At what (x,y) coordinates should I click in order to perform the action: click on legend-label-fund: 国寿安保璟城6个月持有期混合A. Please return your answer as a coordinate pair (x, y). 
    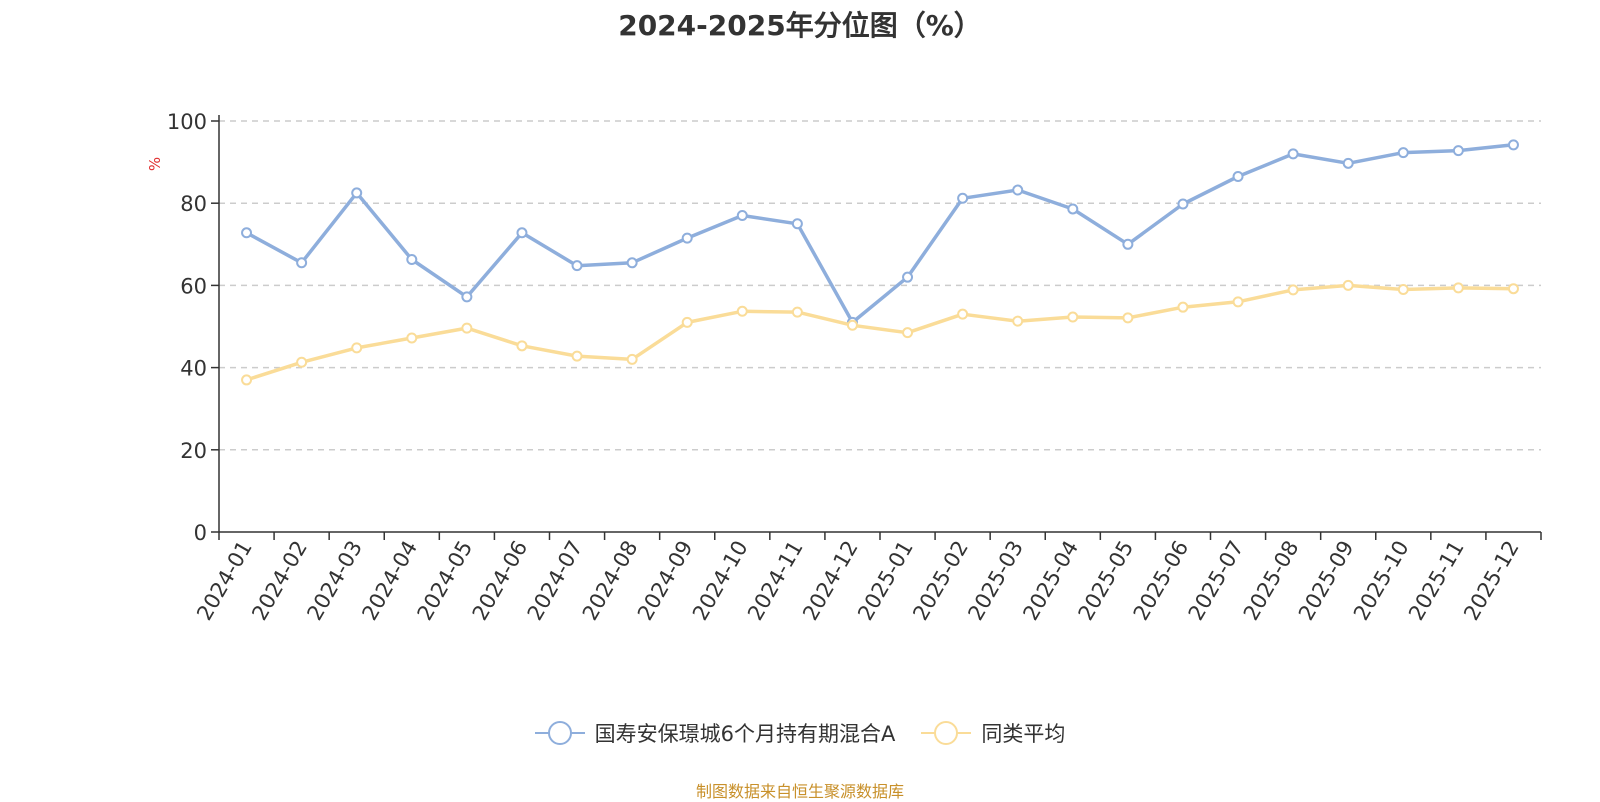
    Looking at the image, I should click on (745, 734).